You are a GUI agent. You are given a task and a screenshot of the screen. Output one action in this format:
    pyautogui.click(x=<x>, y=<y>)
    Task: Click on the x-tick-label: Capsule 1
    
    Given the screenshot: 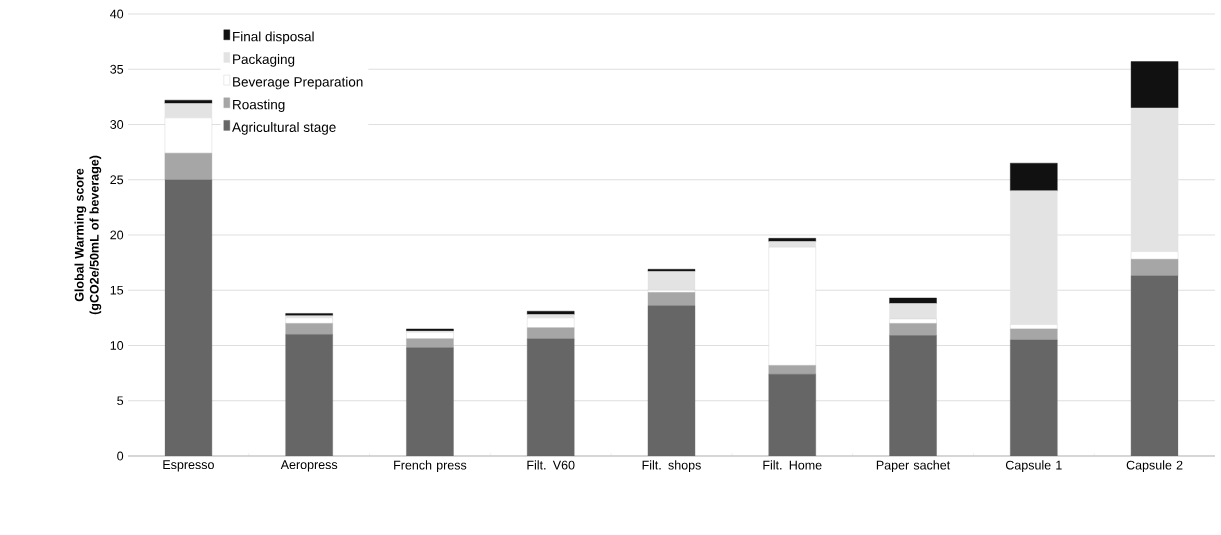 What is the action you would take?
    pyautogui.click(x=1033, y=466)
    